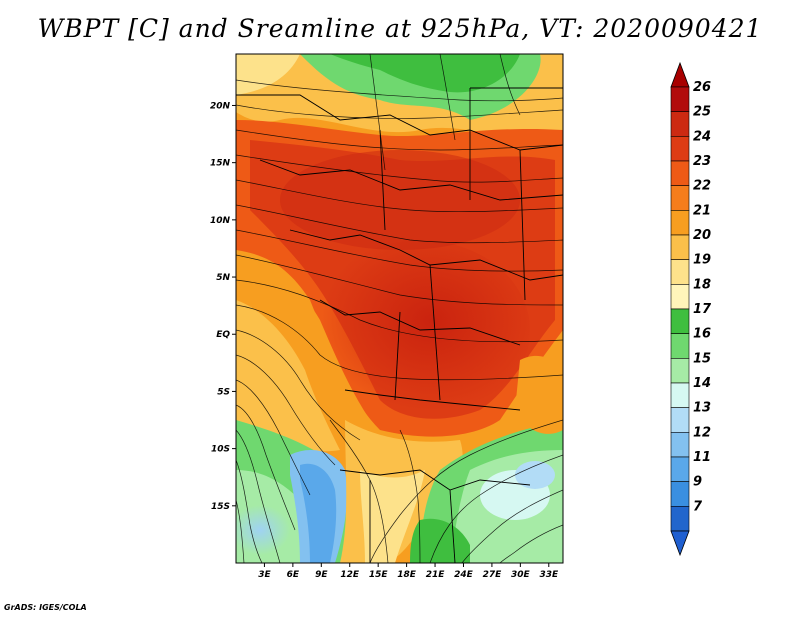  I want to click on lon-label: 24E, so click(464, 575).